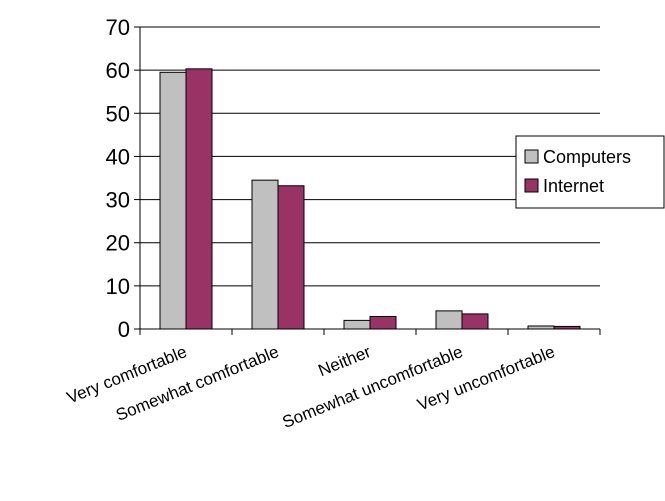 This screenshot has height=501, width=665. What do you see at coordinates (118, 178) in the screenshot?
I see `y-axis-ticks: 0 10 20 30 40 50 60 70` at bounding box center [118, 178].